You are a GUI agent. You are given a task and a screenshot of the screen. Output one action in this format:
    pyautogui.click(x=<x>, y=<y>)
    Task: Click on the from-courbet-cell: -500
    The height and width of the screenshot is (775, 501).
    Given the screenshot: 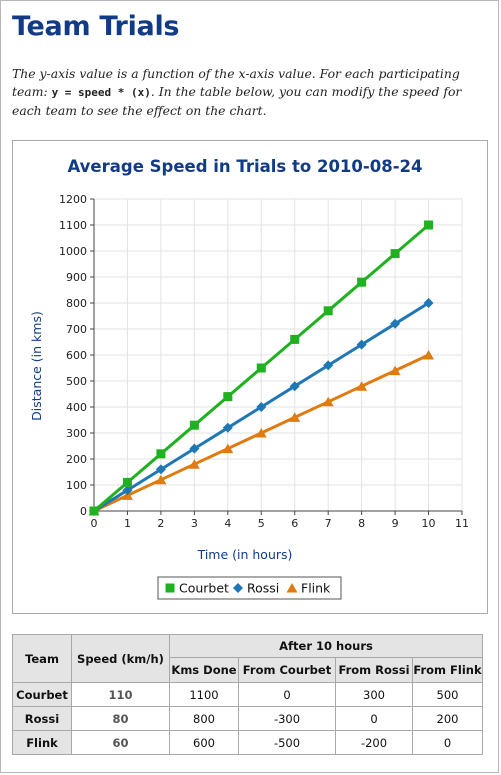 What is the action you would take?
    pyautogui.click(x=287, y=742)
    